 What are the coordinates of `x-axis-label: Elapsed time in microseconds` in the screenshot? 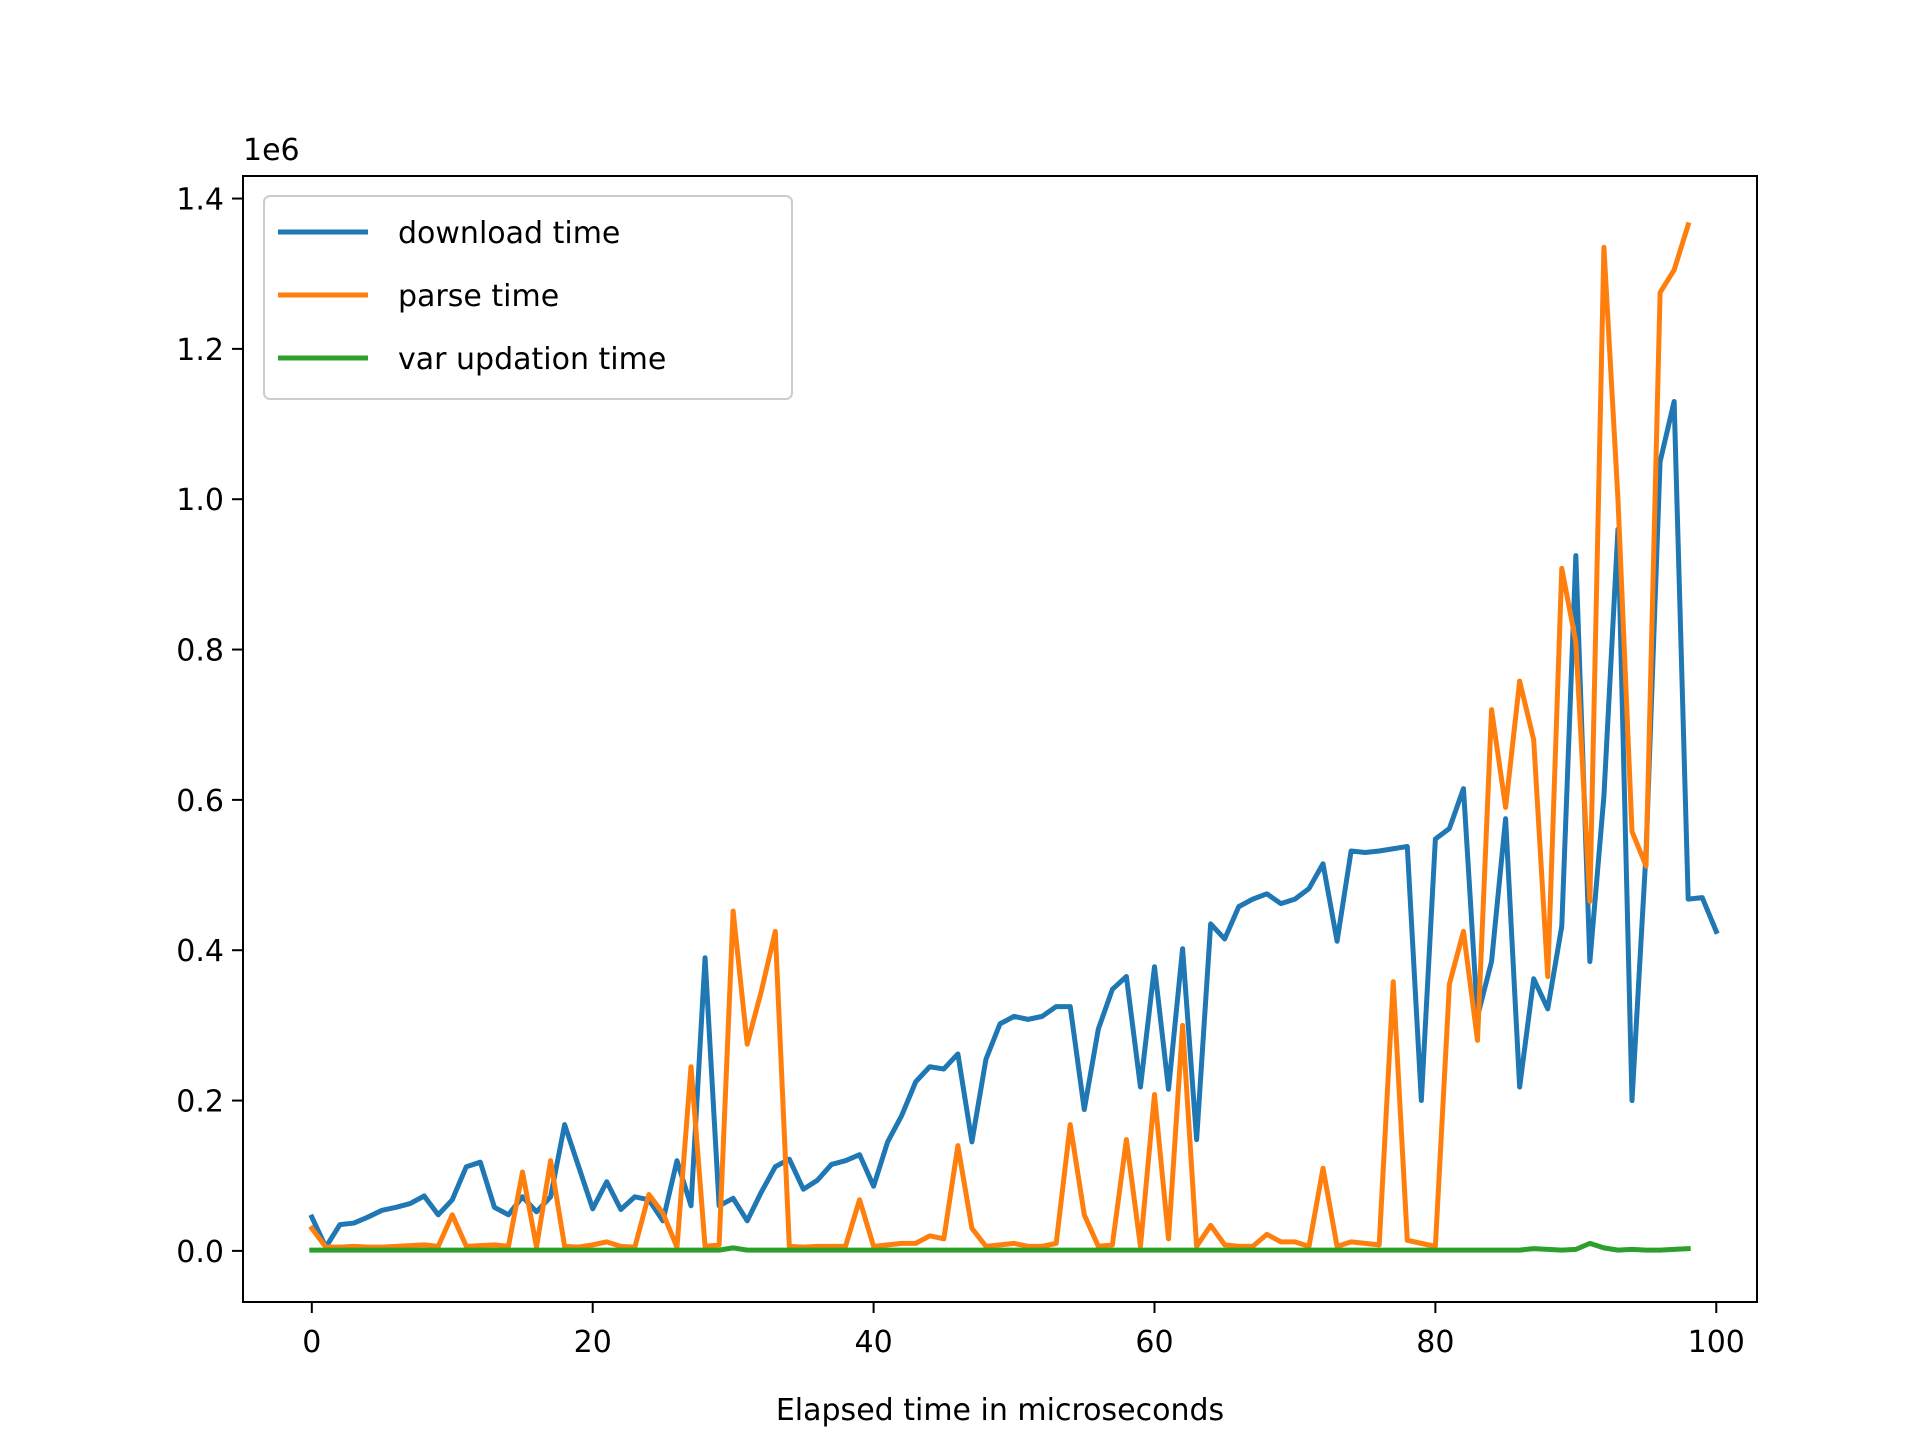 It's located at (1000, 1410).